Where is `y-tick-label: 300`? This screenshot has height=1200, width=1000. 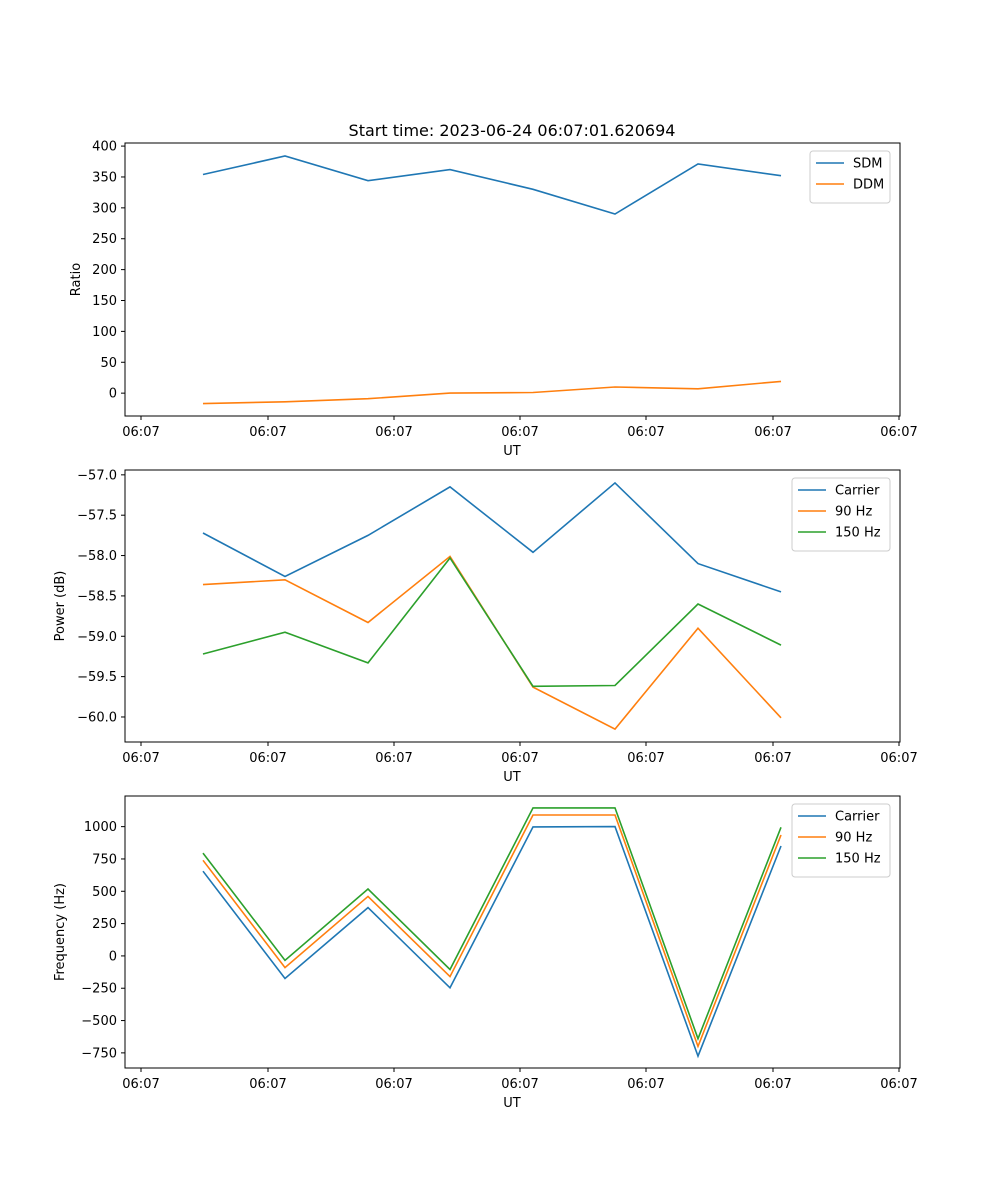 y-tick-label: 300 is located at coordinates (104, 208).